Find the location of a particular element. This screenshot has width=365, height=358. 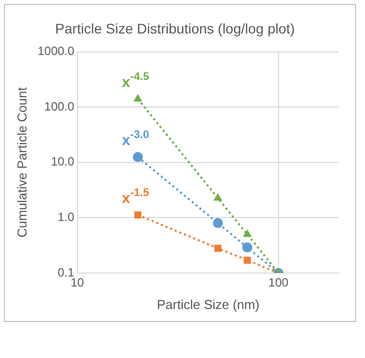

chart-title: Particle Size Distributions (log/log plot) is located at coordinates (175, 28).